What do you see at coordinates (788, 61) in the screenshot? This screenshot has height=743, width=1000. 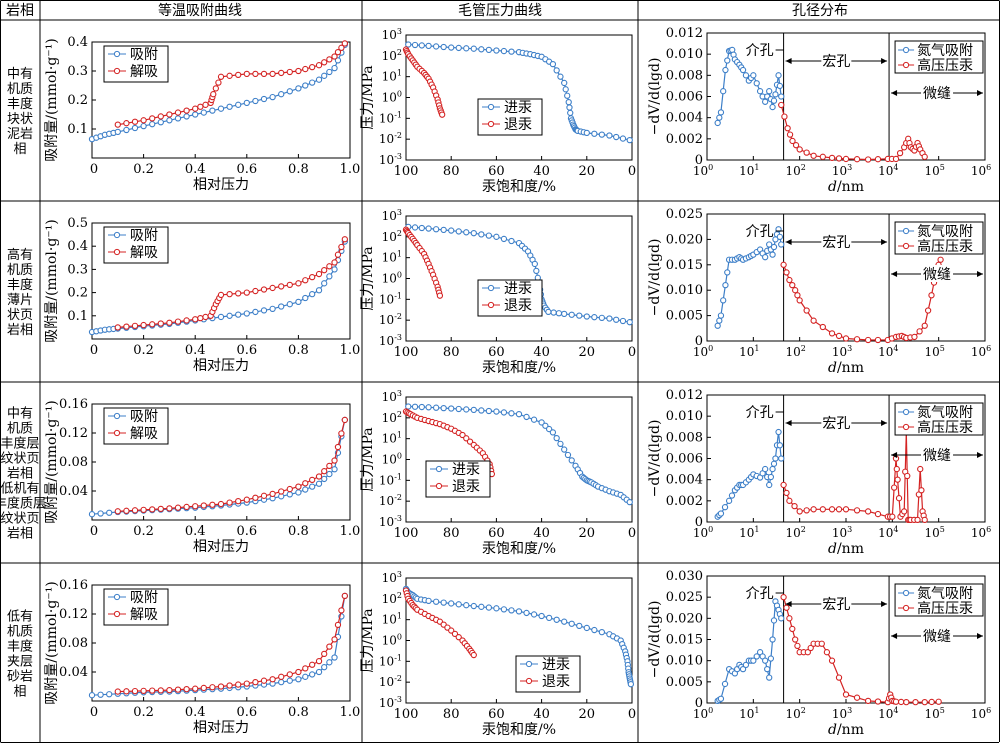 I see `macro-arrow-head-left` at bounding box center [788, 61].